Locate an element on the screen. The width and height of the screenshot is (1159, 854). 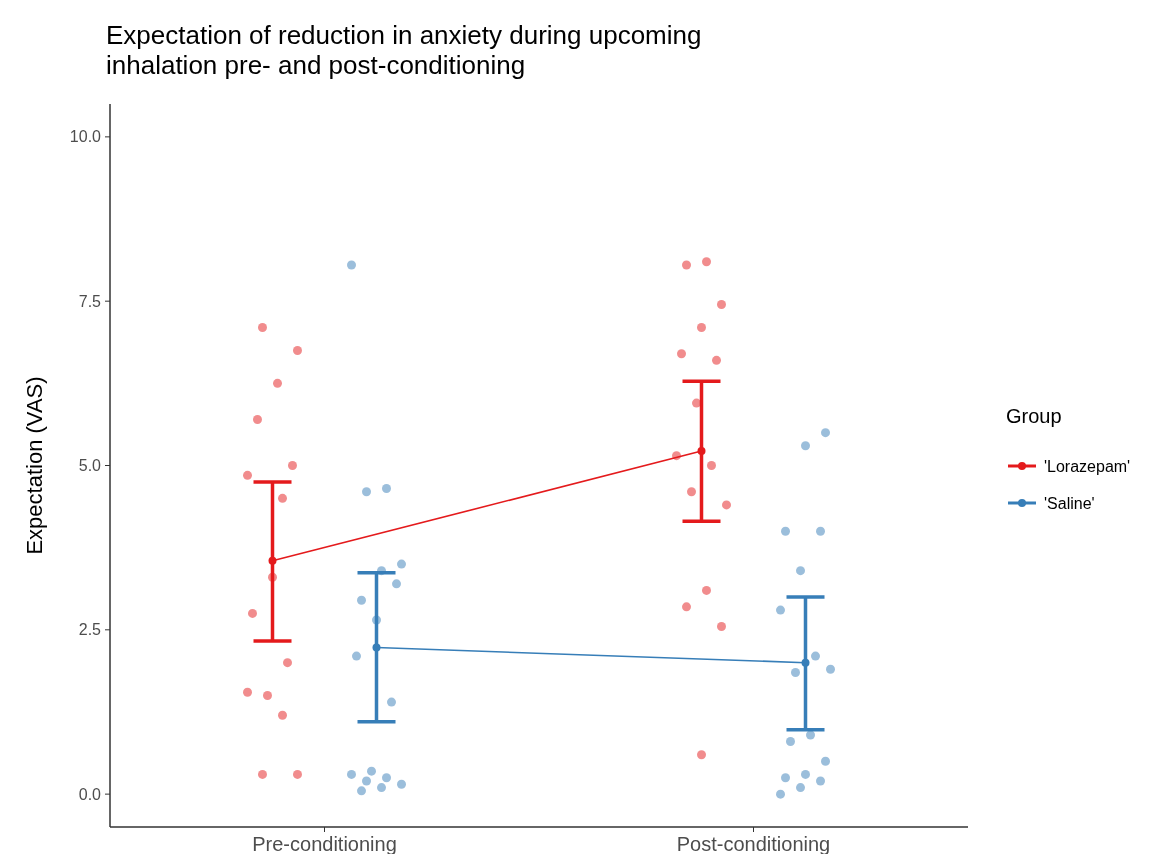
y-tick-label: 10.0 is located at coordinates (85, 137).